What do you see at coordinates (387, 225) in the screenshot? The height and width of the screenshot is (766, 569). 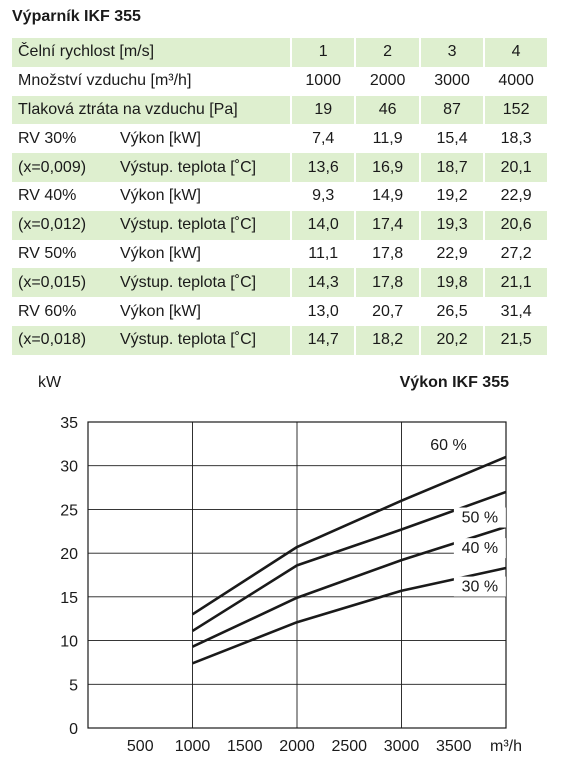 I see `table-cell: 17,4` at bounding box center [387, 225].